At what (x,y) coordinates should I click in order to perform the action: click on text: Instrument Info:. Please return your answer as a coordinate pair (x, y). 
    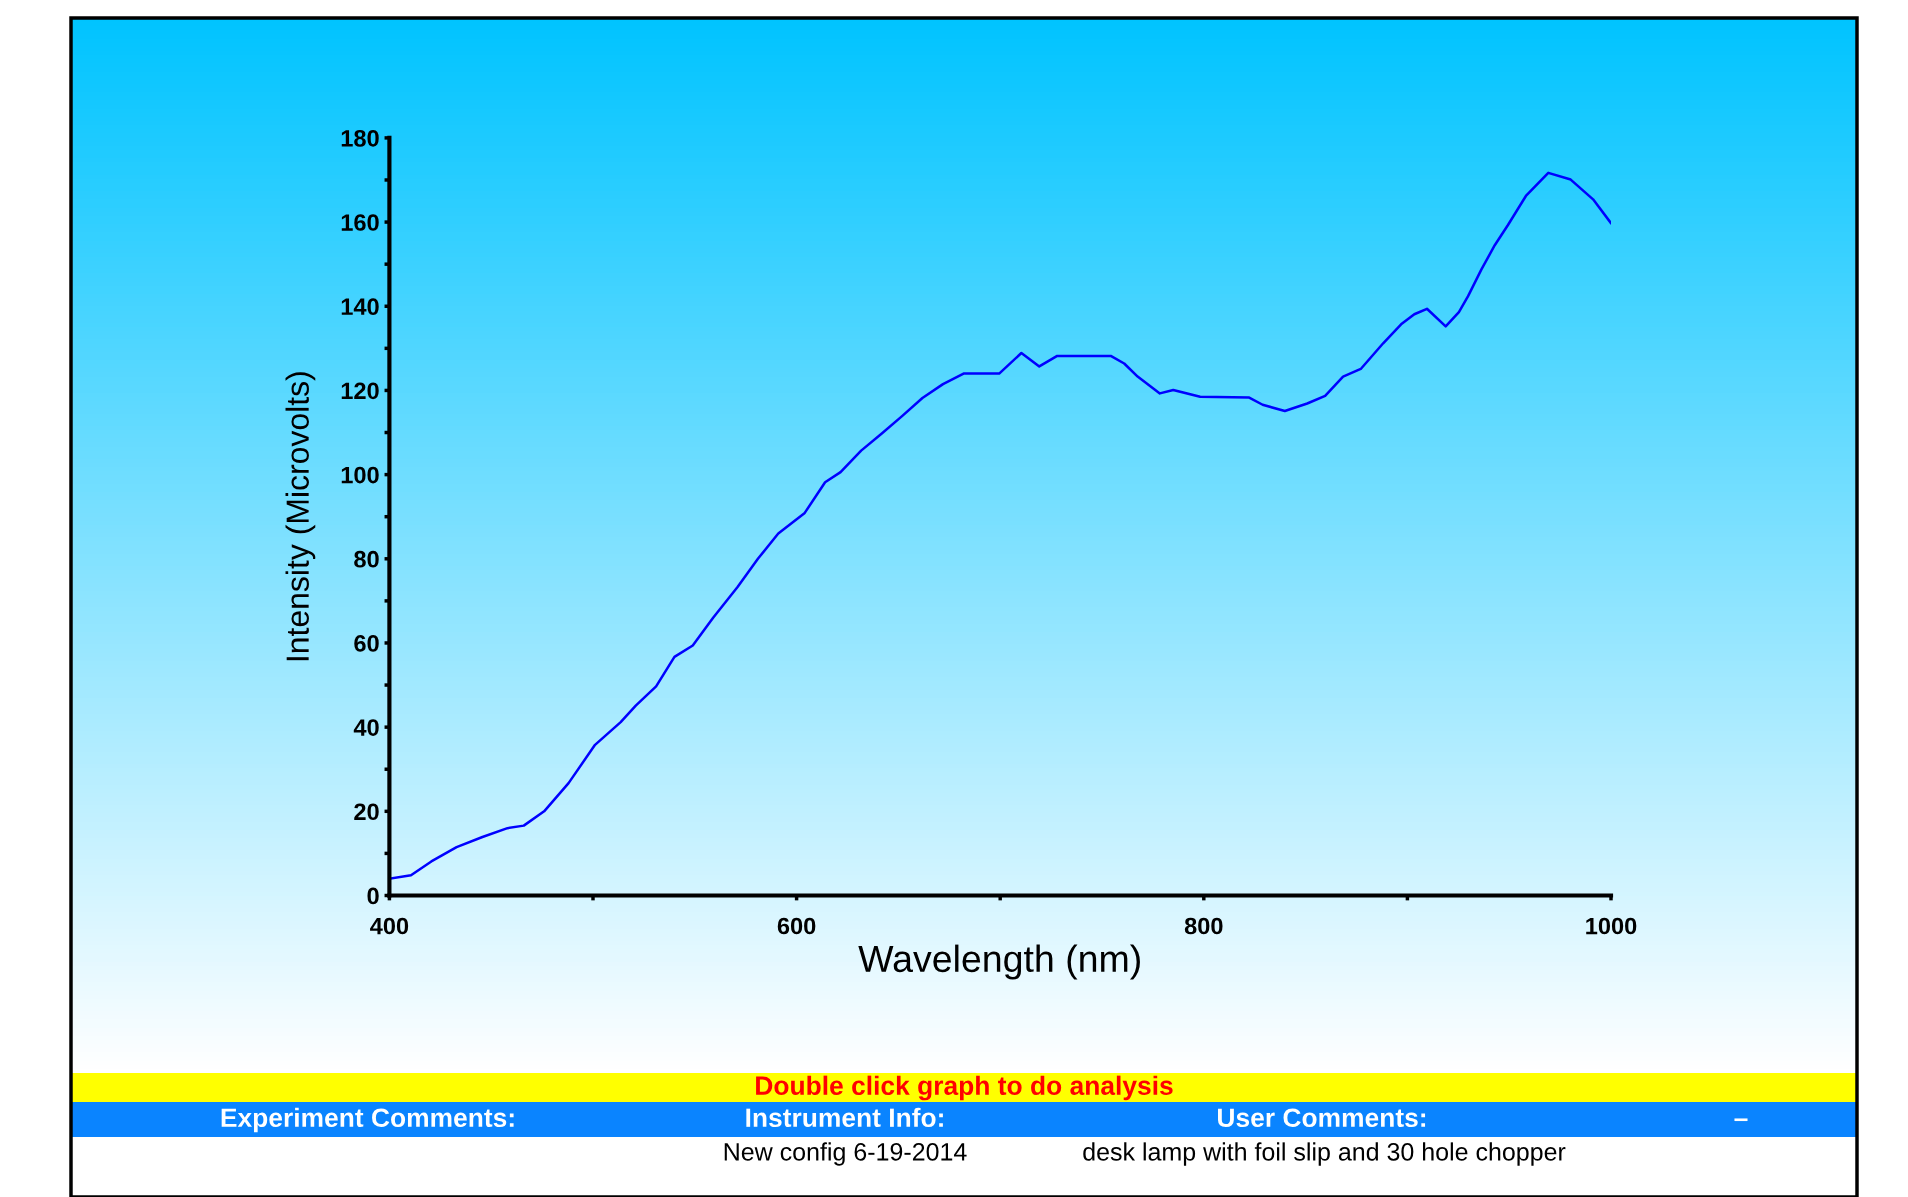
    Looking at the image, I should click on (844, 1117).